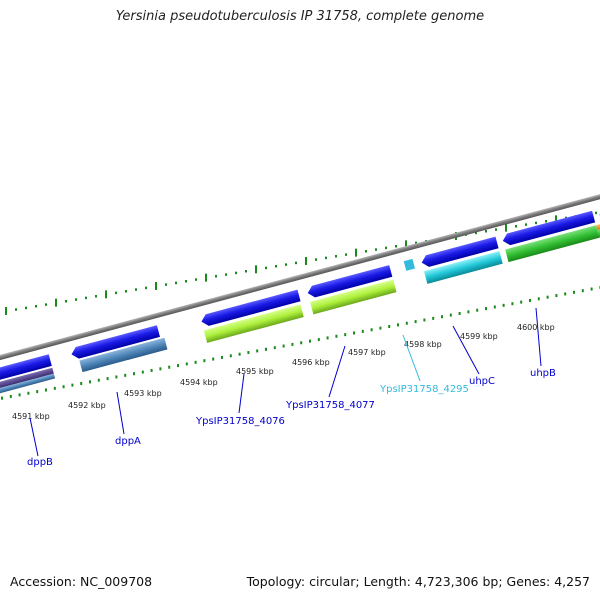 The height and width of the screenshot is (600, 600). I want to click on gene-label-YpsIP31758_4076: YpsIP31758_4076, so click(240, 421).